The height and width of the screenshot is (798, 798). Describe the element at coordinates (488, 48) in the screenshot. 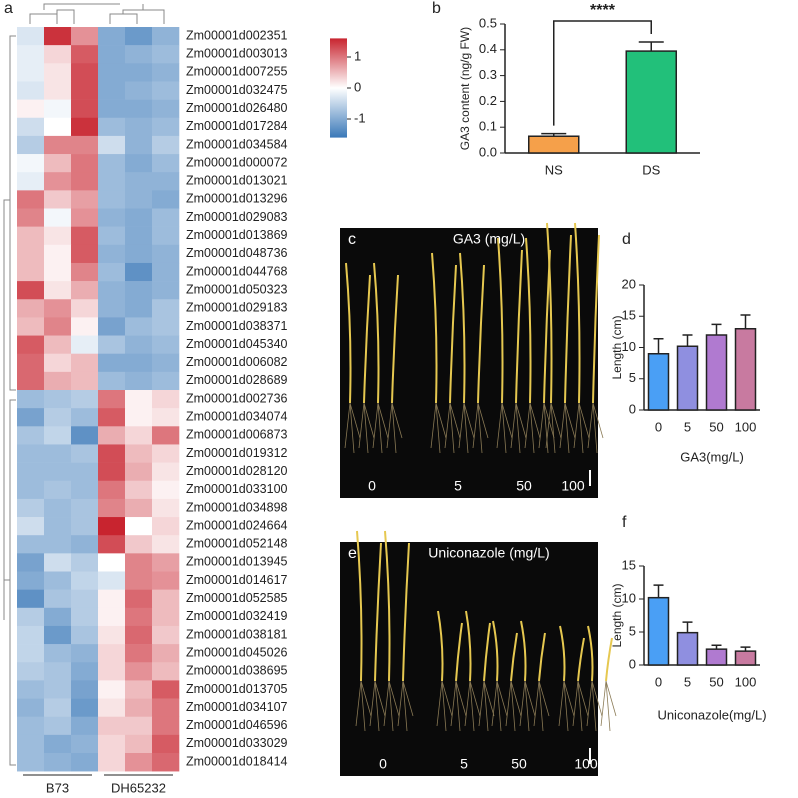

I see `y-tick-label: 0.4` at that location.